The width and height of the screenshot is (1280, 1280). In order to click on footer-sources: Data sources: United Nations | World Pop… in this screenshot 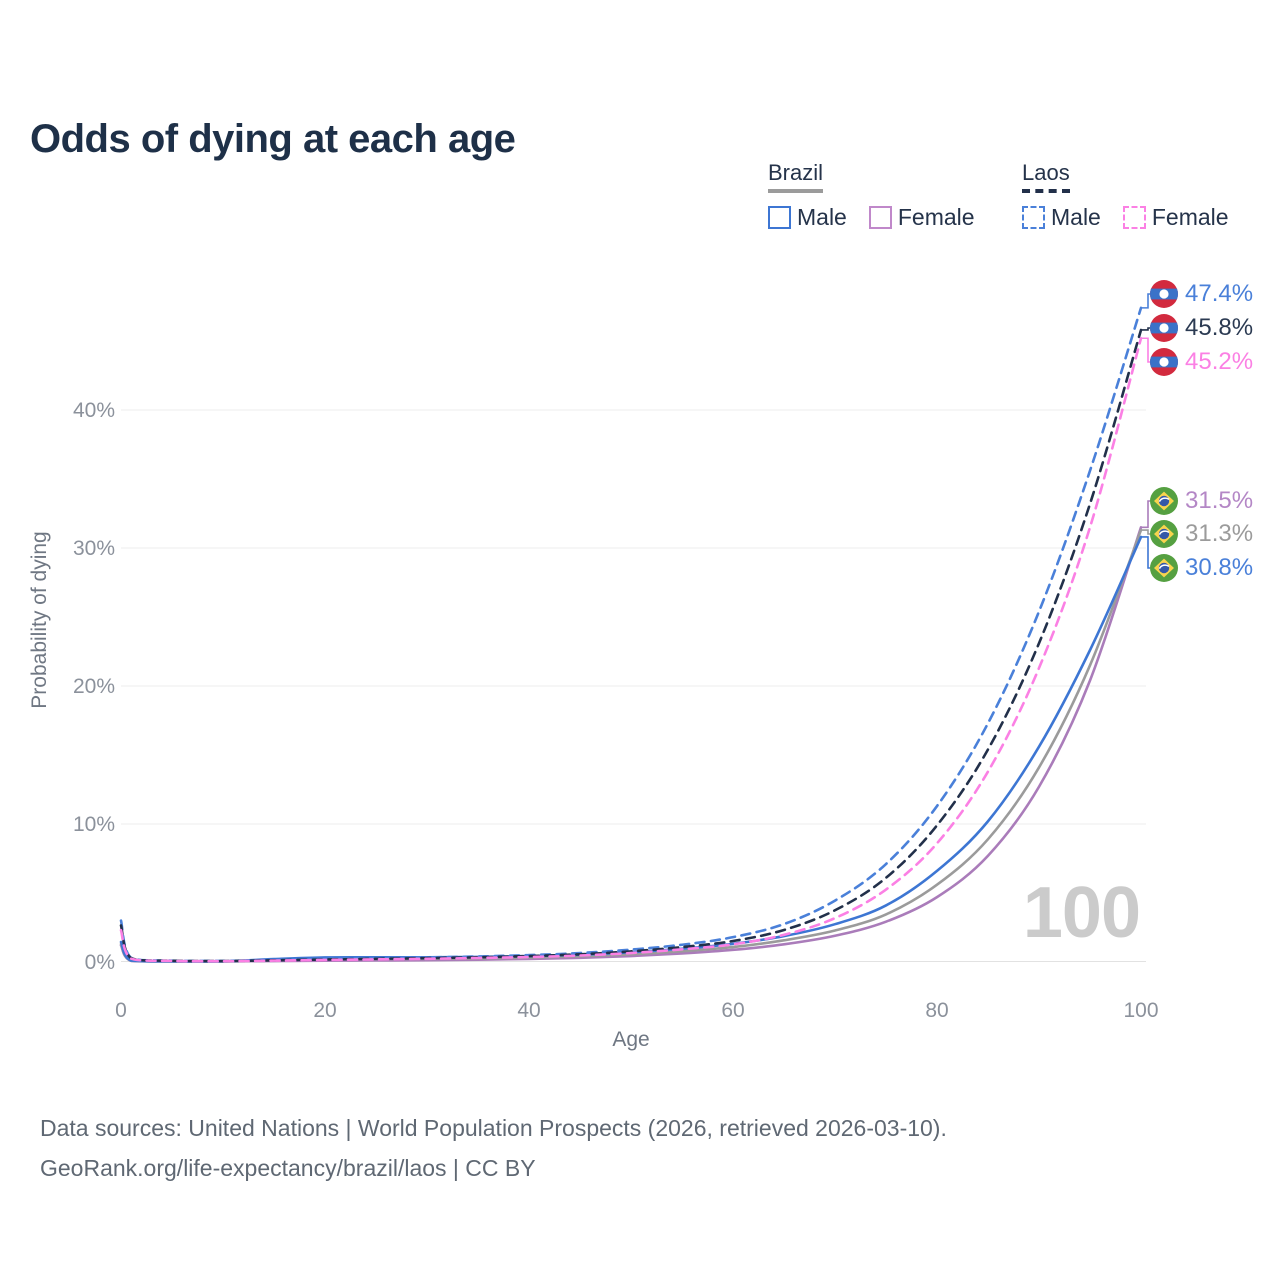, I will do `click(493, 1128)`.